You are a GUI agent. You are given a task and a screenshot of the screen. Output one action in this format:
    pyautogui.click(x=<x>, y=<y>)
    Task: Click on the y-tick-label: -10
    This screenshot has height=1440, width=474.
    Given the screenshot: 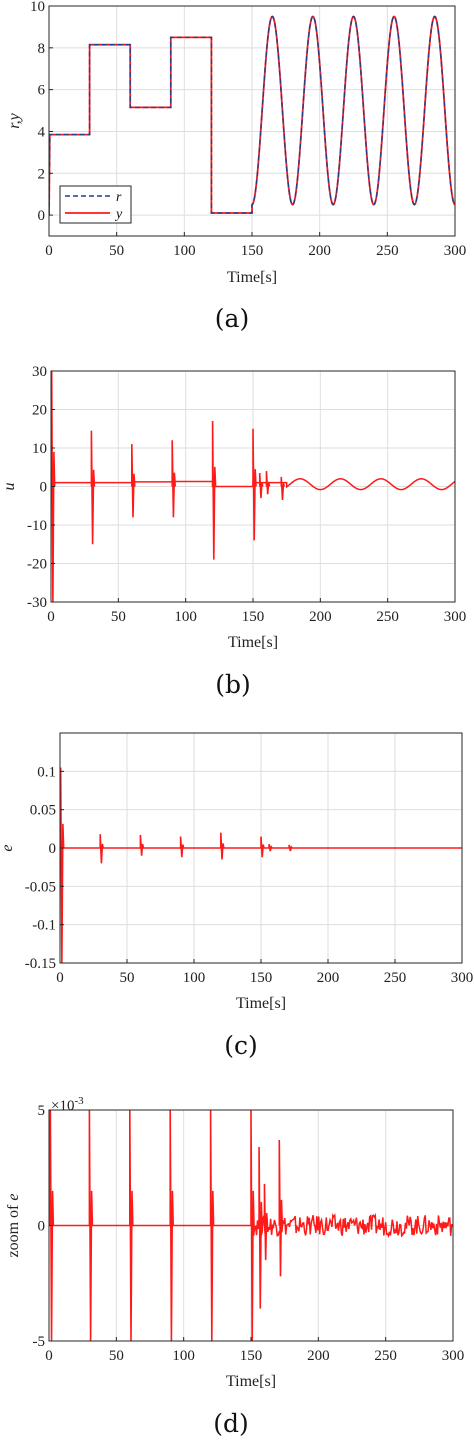 What is the action you would take?
    pyautogui.click(x=37, y=526)
    